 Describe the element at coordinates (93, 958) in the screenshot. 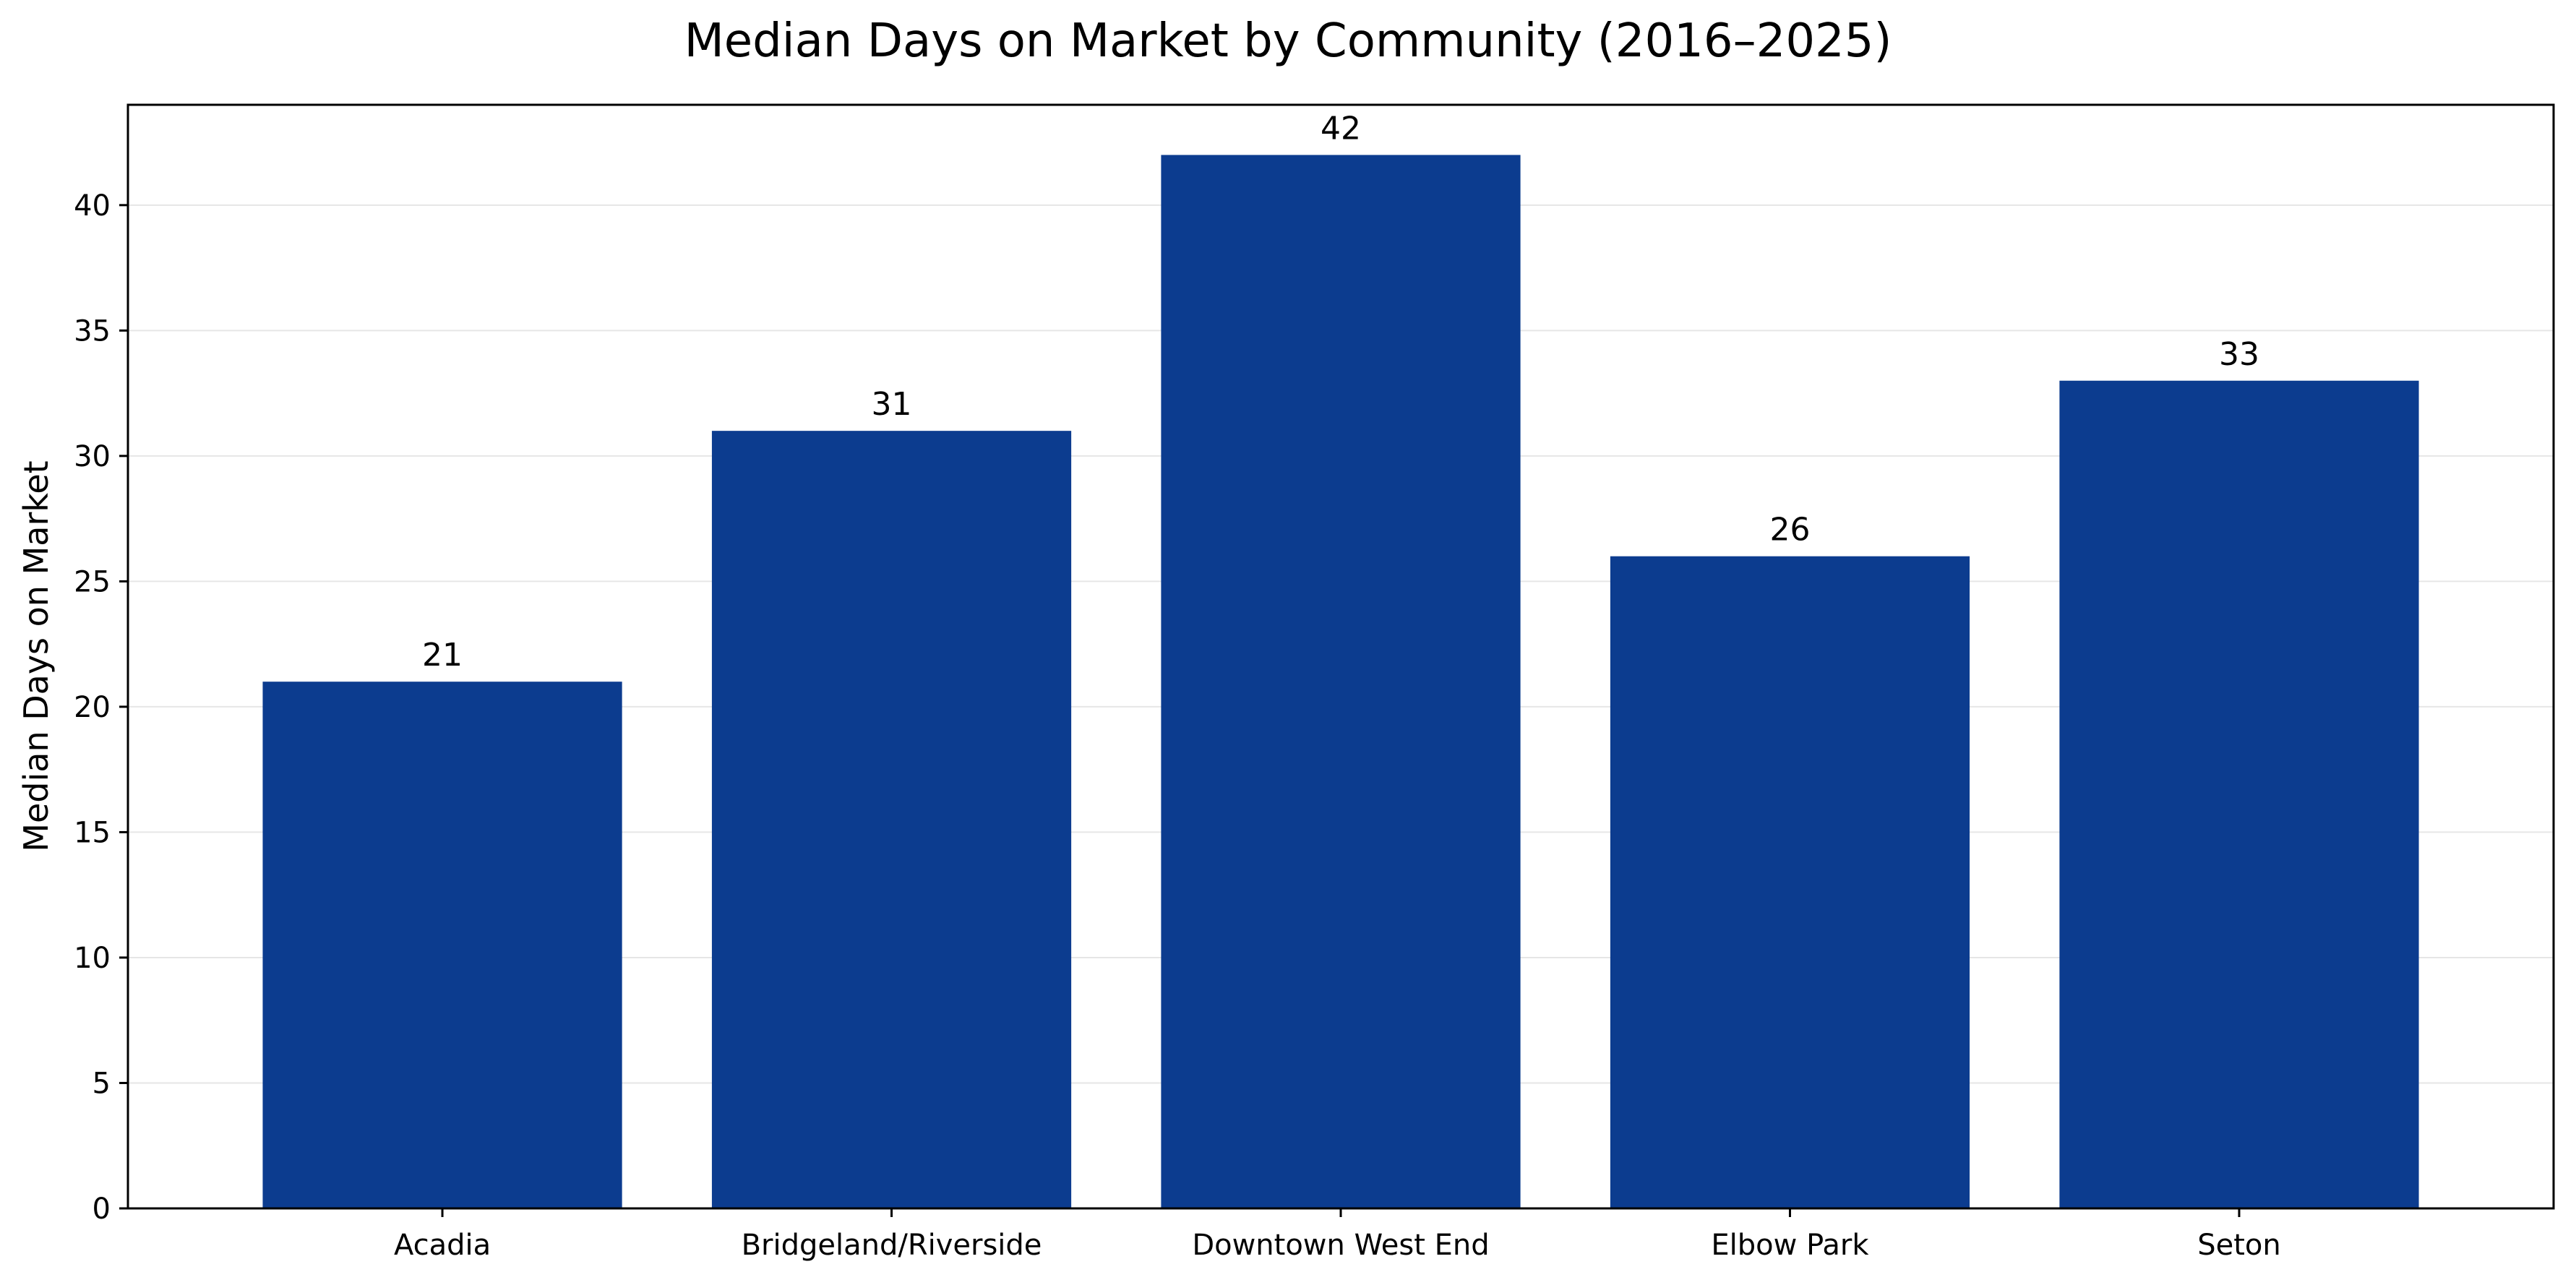

I see `y-tick-label: 10` at that location.